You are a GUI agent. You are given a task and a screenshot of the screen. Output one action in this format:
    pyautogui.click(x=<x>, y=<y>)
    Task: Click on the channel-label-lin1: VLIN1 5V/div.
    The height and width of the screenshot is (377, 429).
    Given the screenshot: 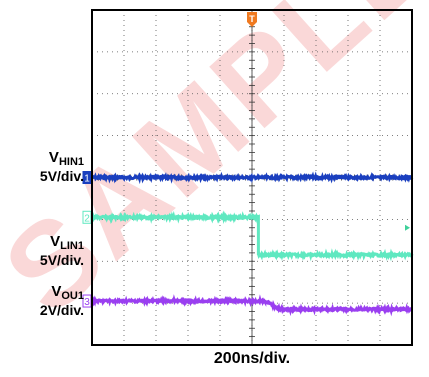 What is the action you would take?
    pyautogui.click(x=61, y=250)
    